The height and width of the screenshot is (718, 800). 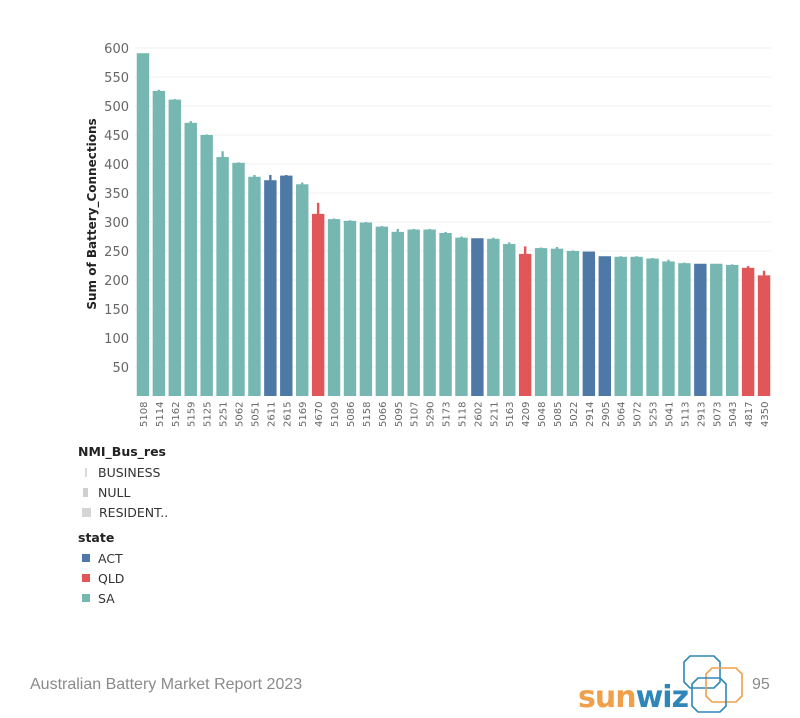 I want to click on x-tick-label: 5043, so click(x=733, y=414).